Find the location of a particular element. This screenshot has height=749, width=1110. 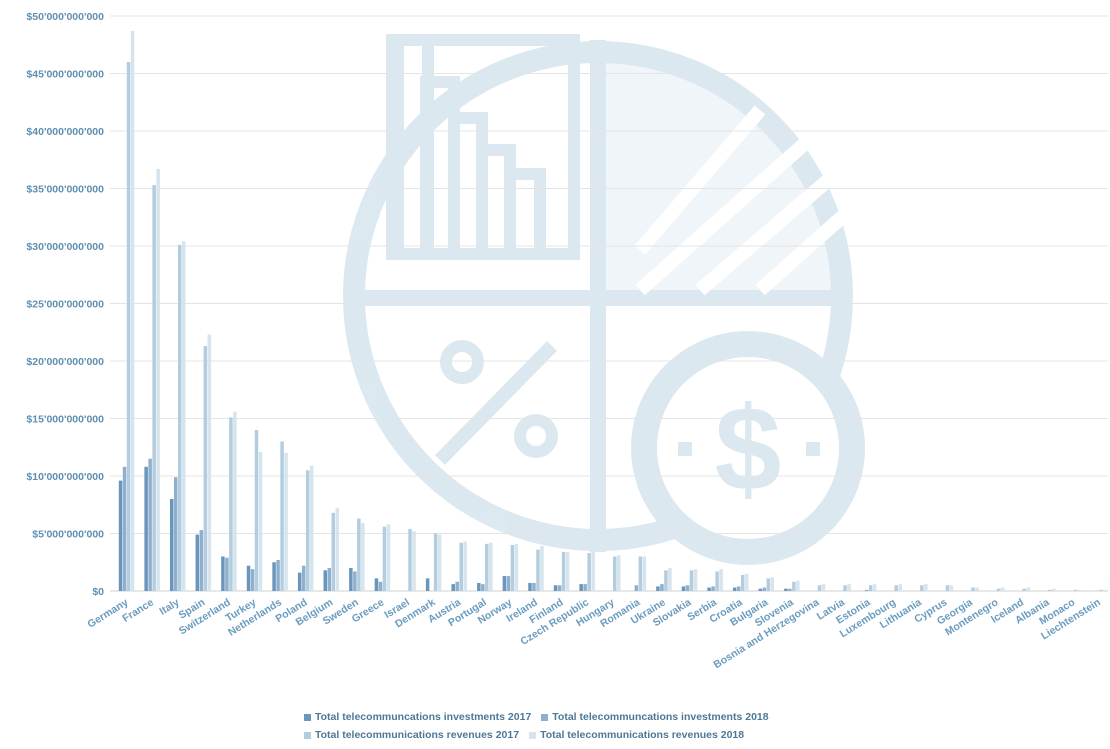

legend-item-investments-2018: Total telecommuncations investments 2018 is located at coordinates (655, 717).